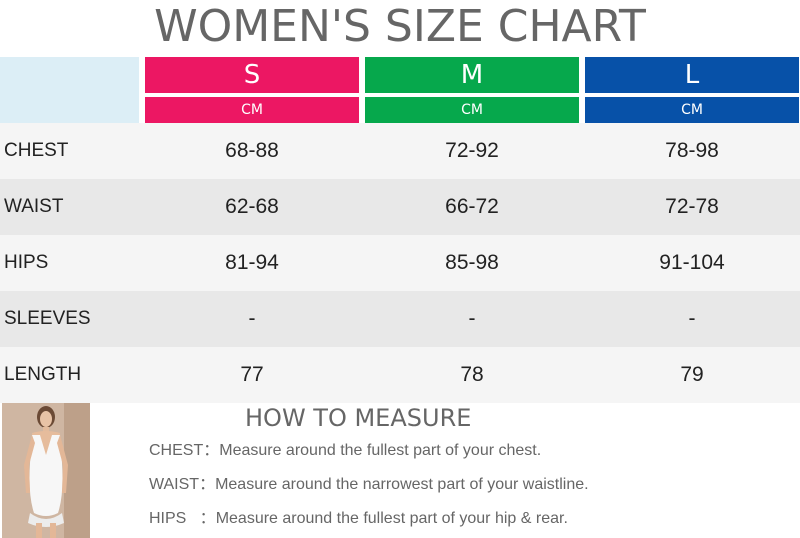 The width and height of the screenshot is (800, 538). Describe the element at coordinates (400, 151) in the screenshot. I see `table-row-chest: CHEST 68-88 72-92 78-98` at that location.